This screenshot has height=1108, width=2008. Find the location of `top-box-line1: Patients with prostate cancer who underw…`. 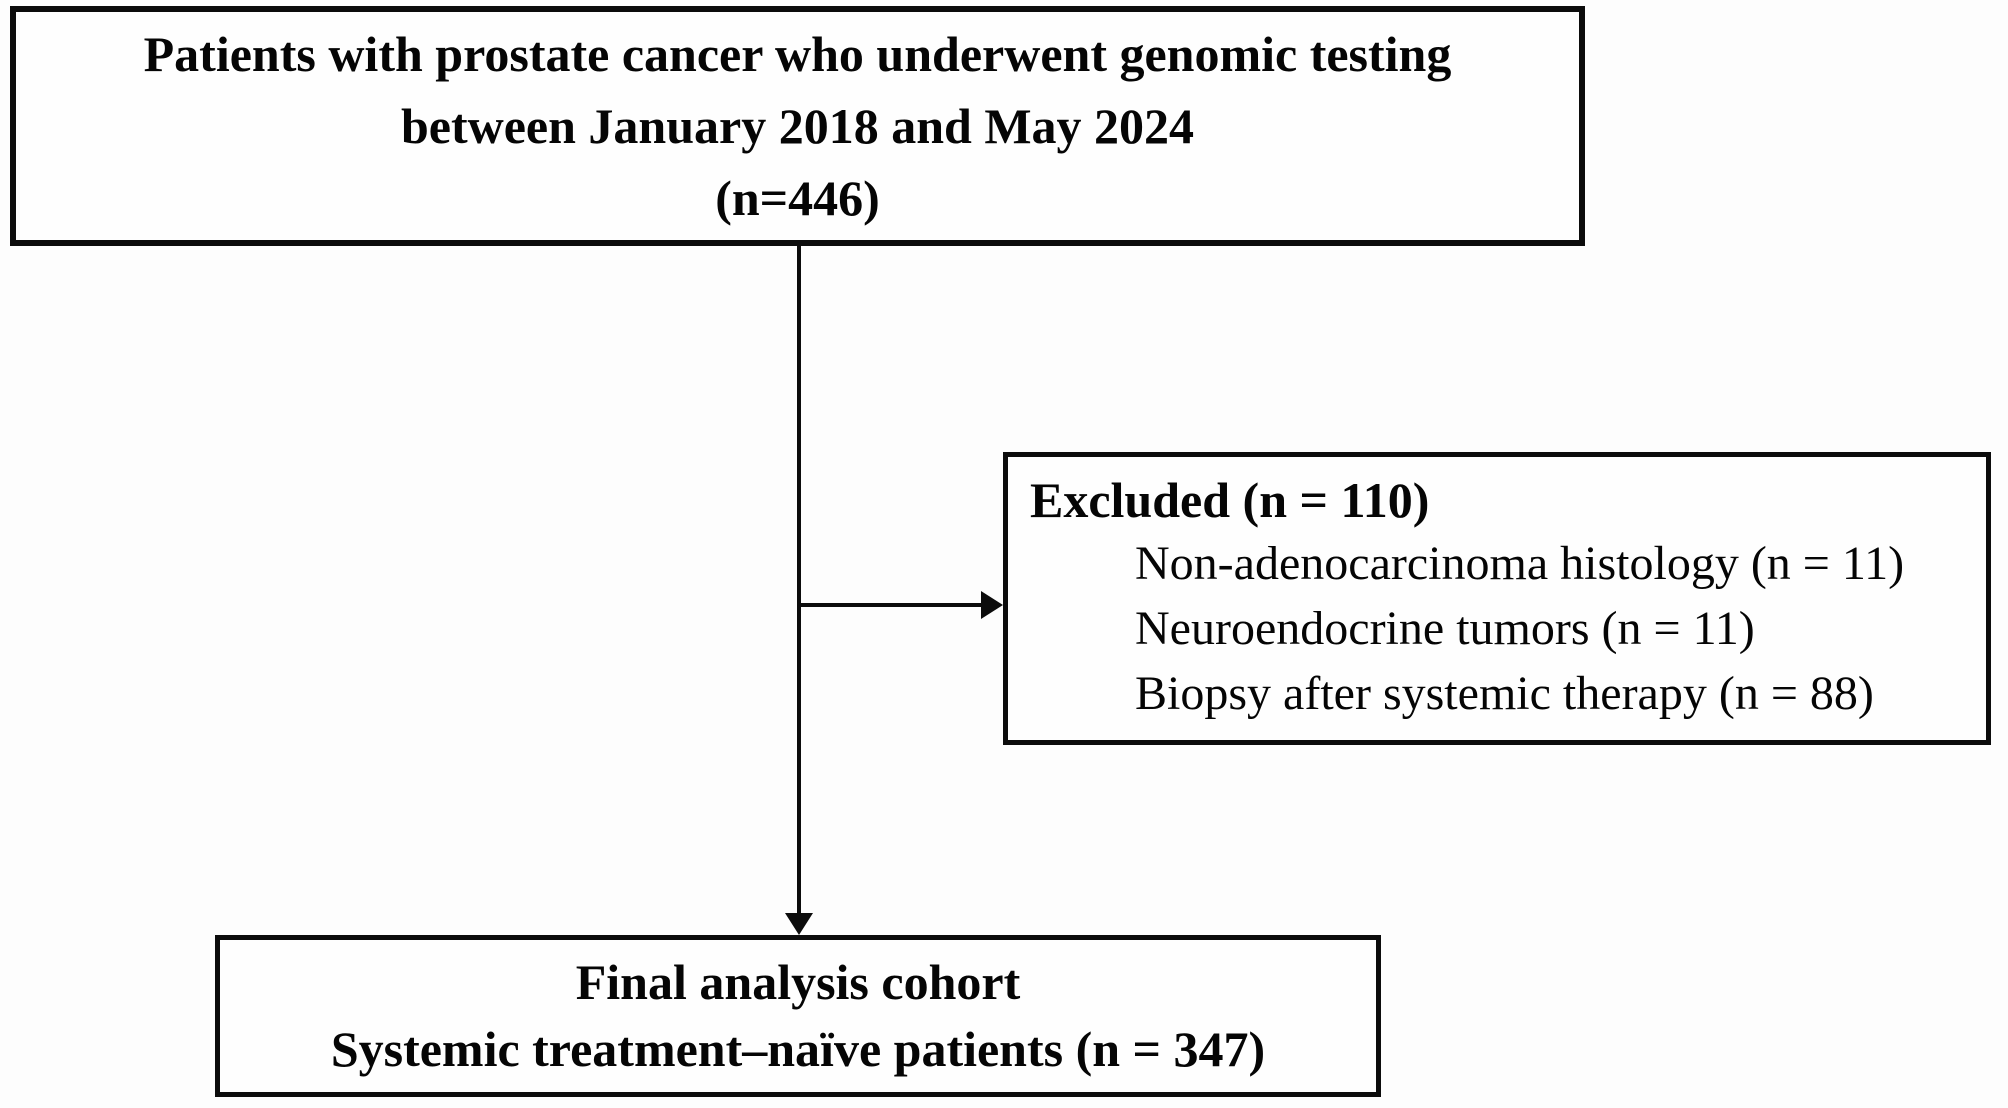

top-box-line1: Patients with prostate cancer who underw… is located at coordinates (797, 54).